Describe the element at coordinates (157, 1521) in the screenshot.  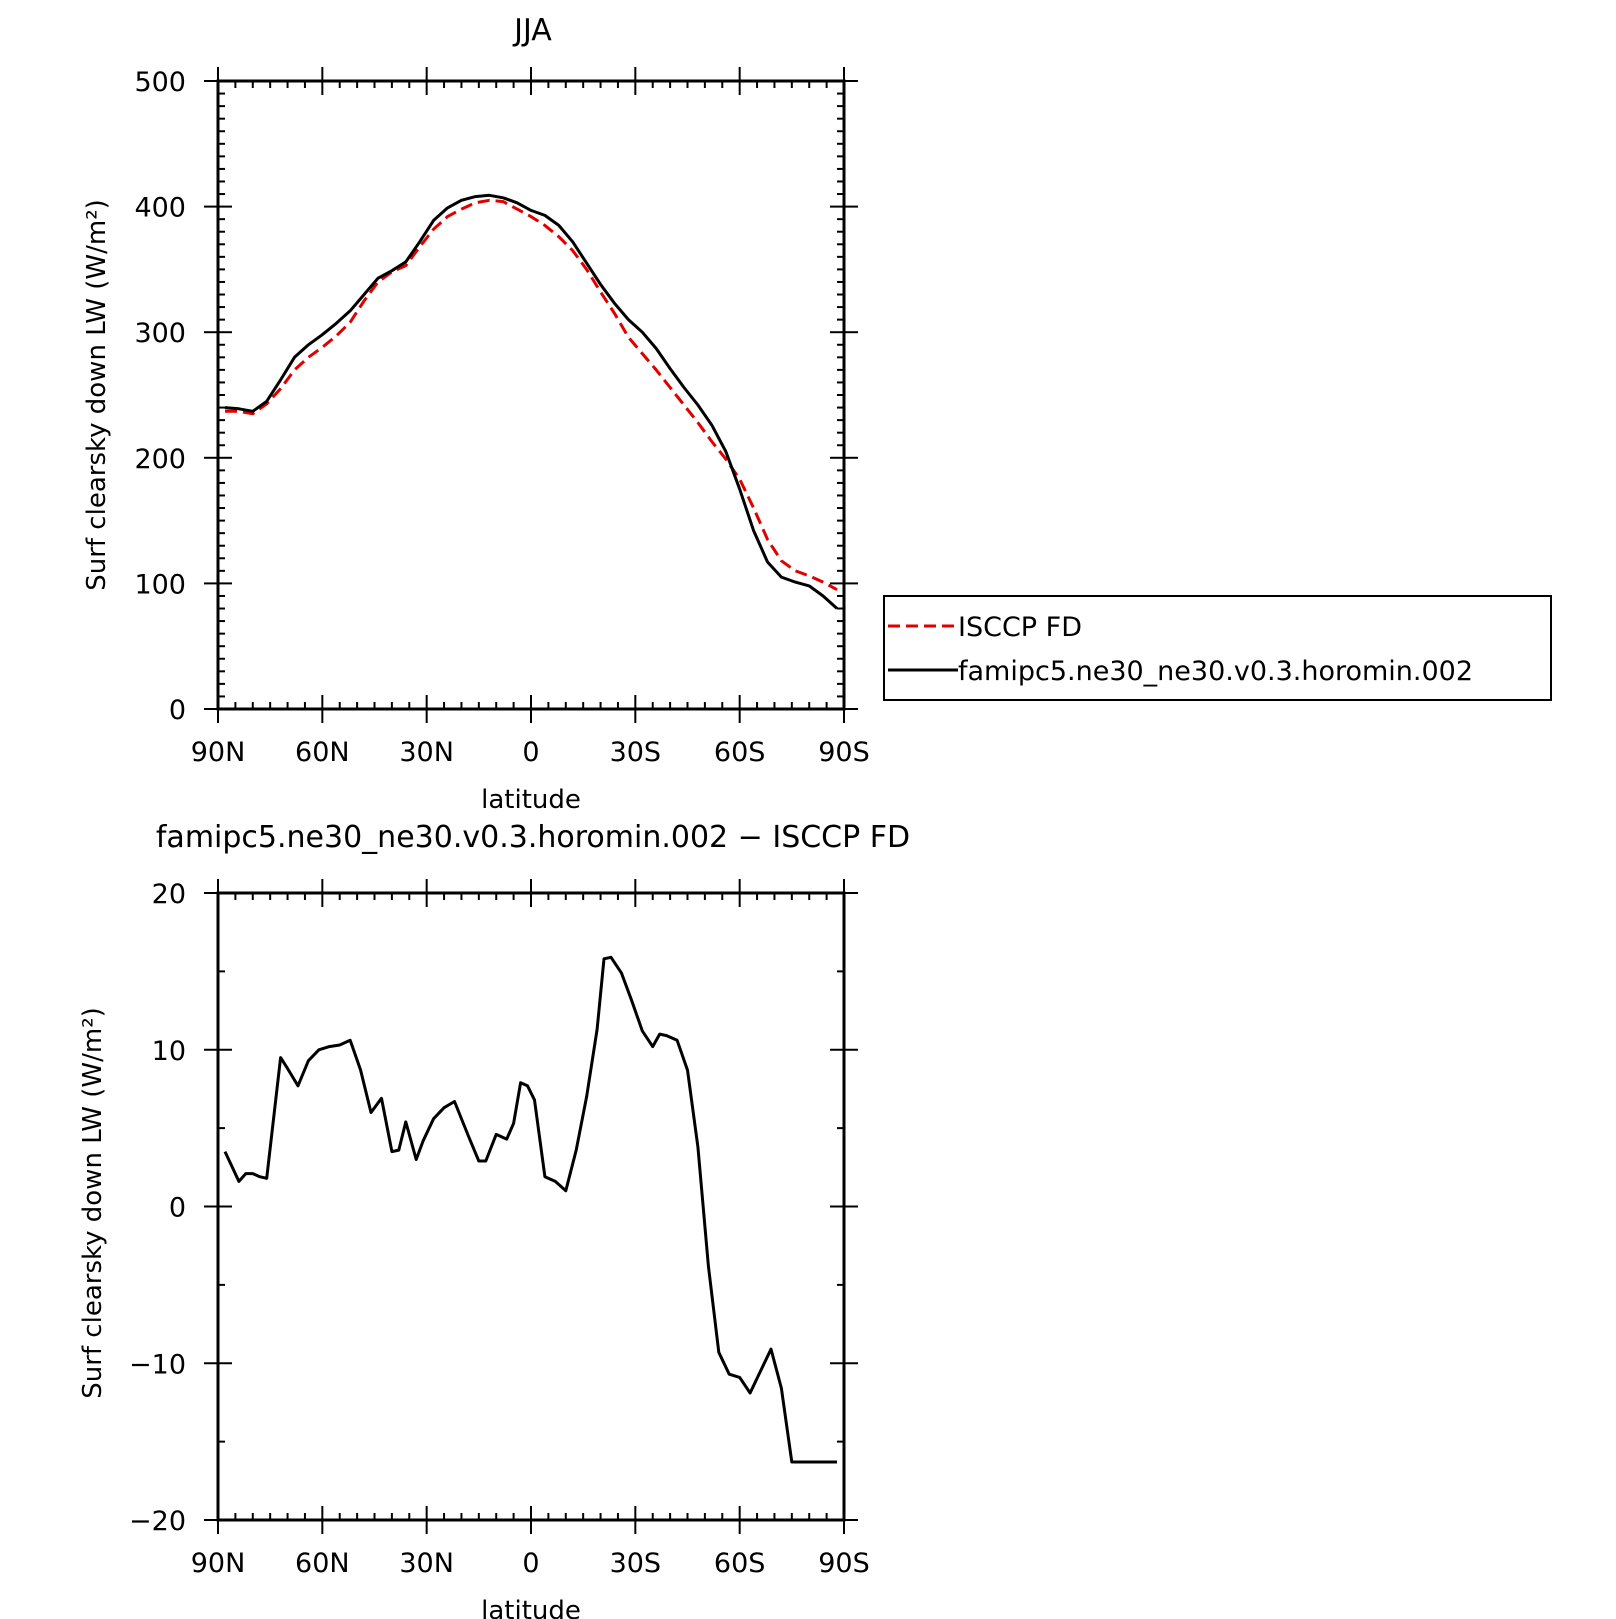
I see `y-tick-label: −20` at that location.